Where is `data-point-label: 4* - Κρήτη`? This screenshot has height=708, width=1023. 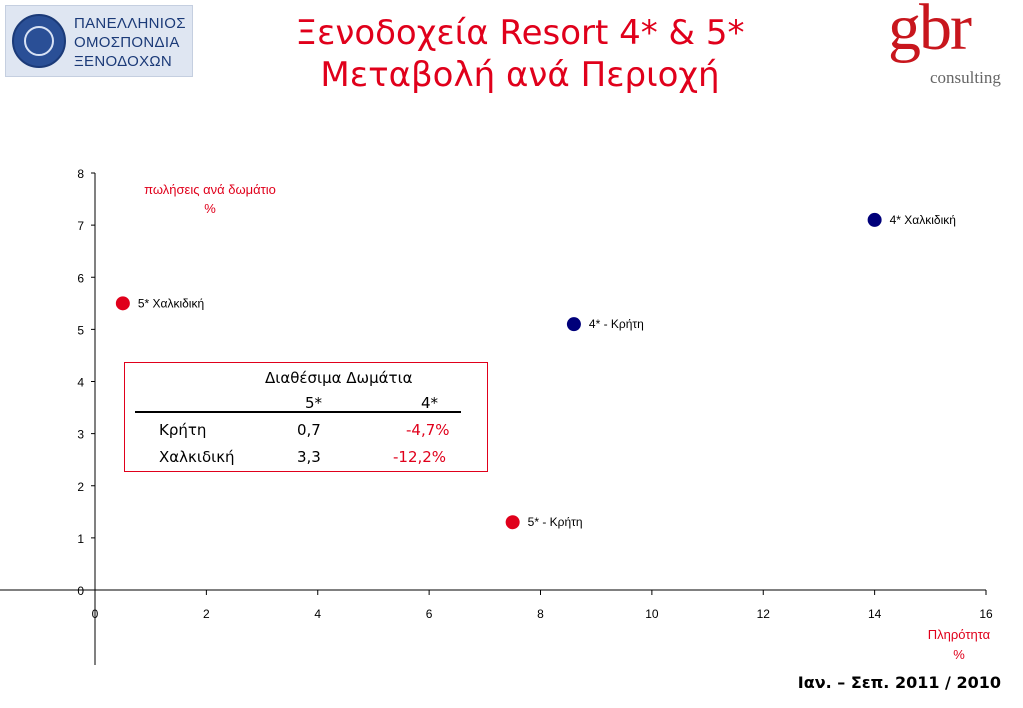
data-point-label: 4* - Κρήτη is located at coordinates (616, 324).